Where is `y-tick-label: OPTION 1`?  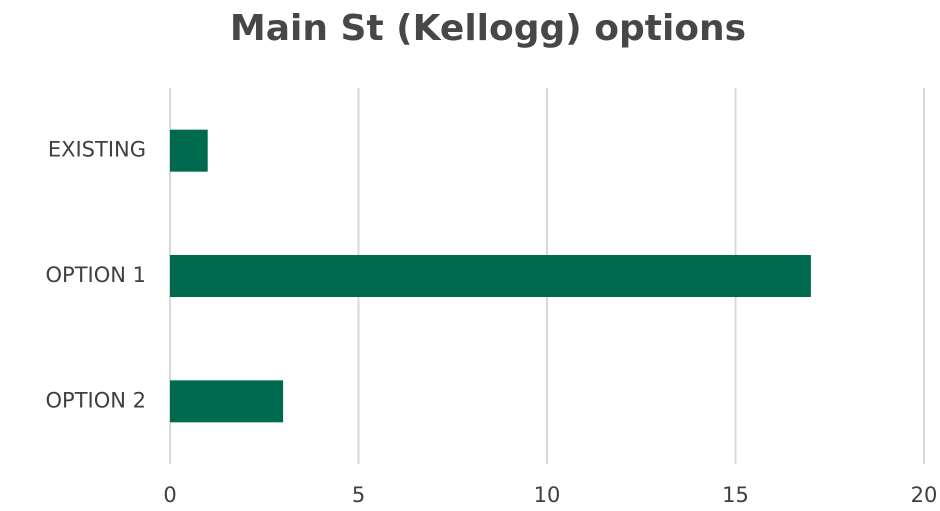 y-tick-label: OPTION 1 is located at coordinates (96, 275).